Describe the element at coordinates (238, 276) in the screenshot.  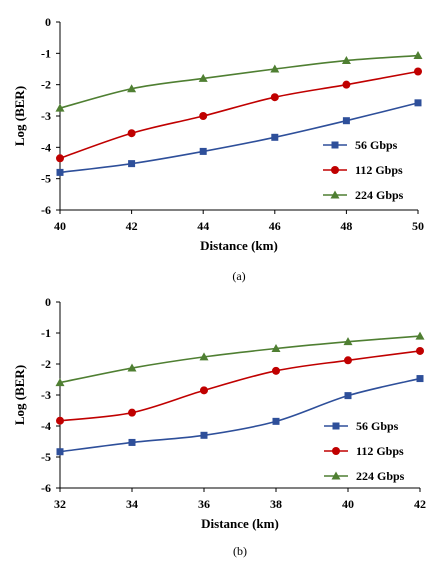
I see `figure-caption: (a)` at that location.